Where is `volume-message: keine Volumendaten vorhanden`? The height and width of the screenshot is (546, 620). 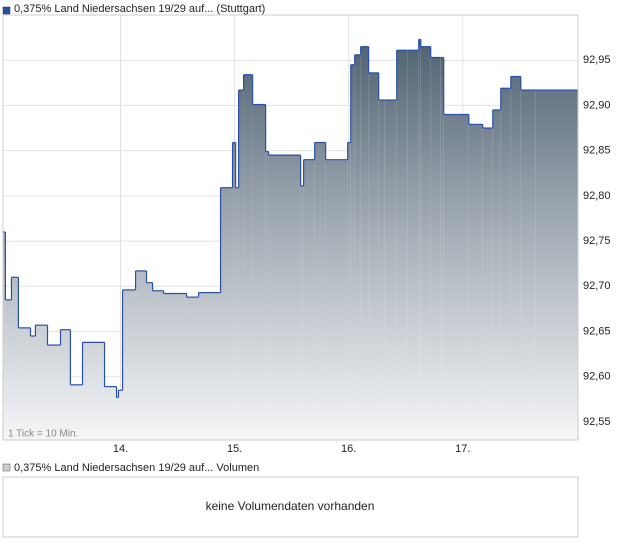
volume-message: keine Volumendaten vorhanden is located at coordinates (290, 506).